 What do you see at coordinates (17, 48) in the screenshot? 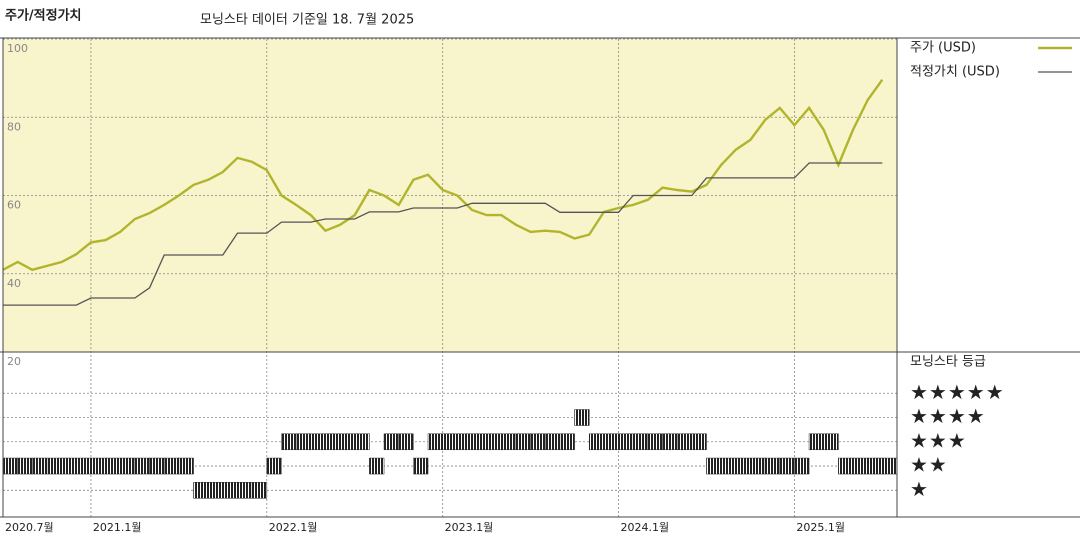
I see `y-tick-label: 100` at bounding box center [17, 48].